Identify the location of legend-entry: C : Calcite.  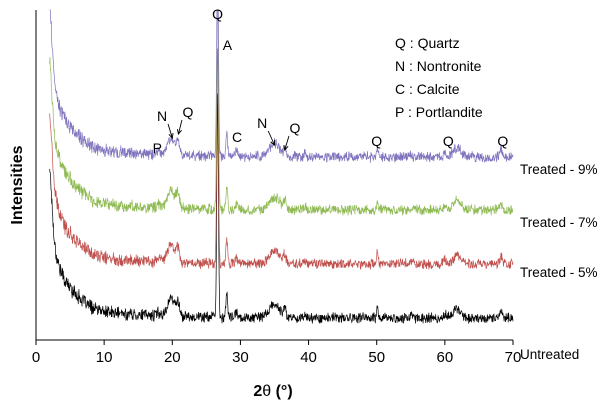
(427, 89).